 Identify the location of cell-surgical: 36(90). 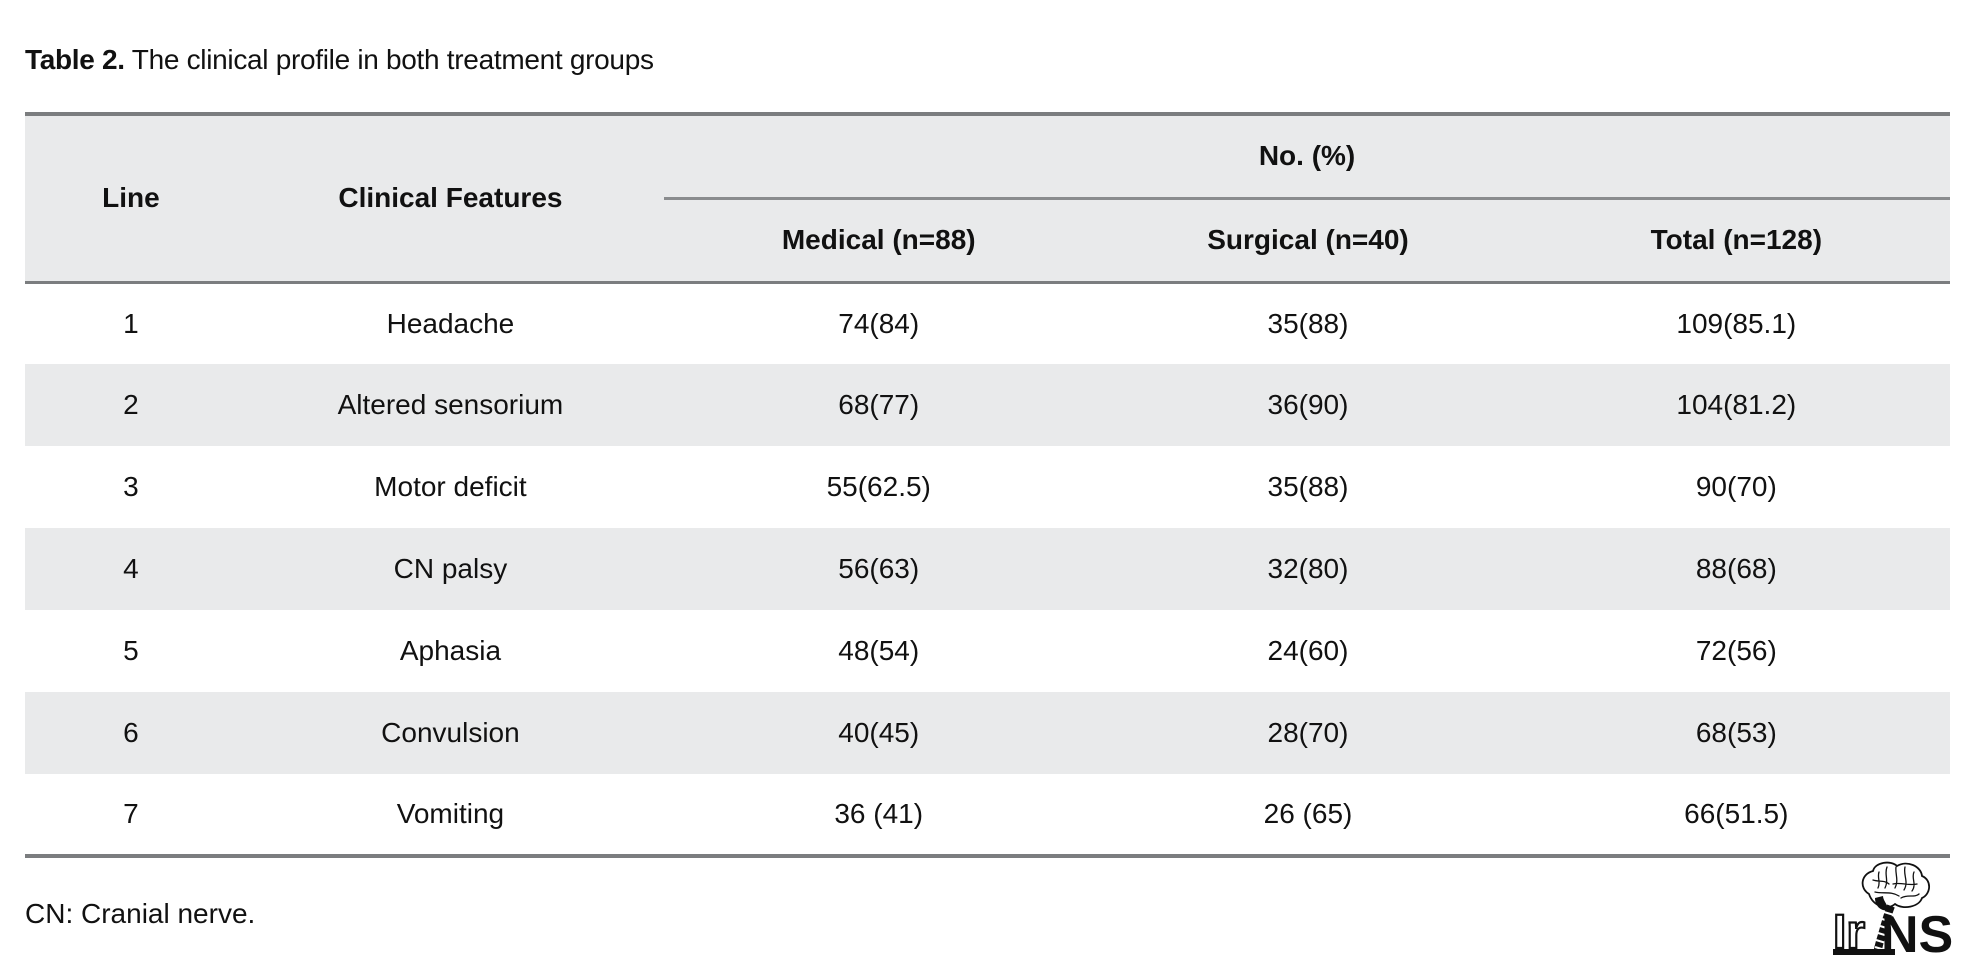
(1308, 405).